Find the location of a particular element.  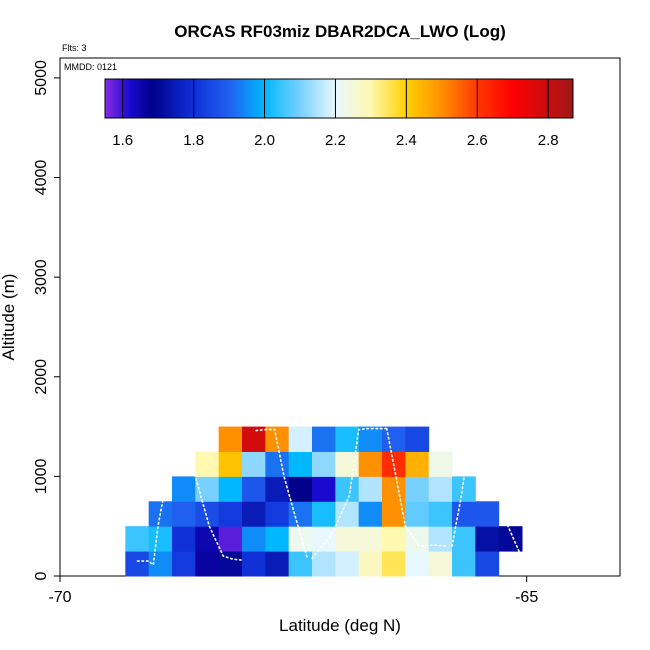

colorbar-ticks: 1.6 1.8 2.0 2.2 2.4 2.6 2.8 is located at coordinates (335, 114).